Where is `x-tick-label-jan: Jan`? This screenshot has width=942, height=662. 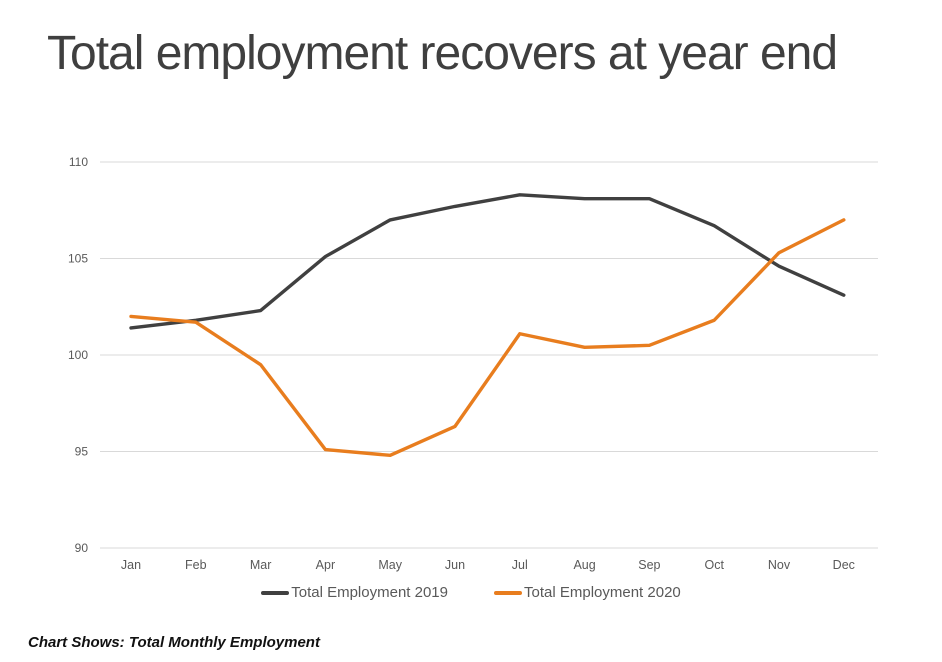
x-tick-label-jan: Jan is located at coordinates (131, 565).